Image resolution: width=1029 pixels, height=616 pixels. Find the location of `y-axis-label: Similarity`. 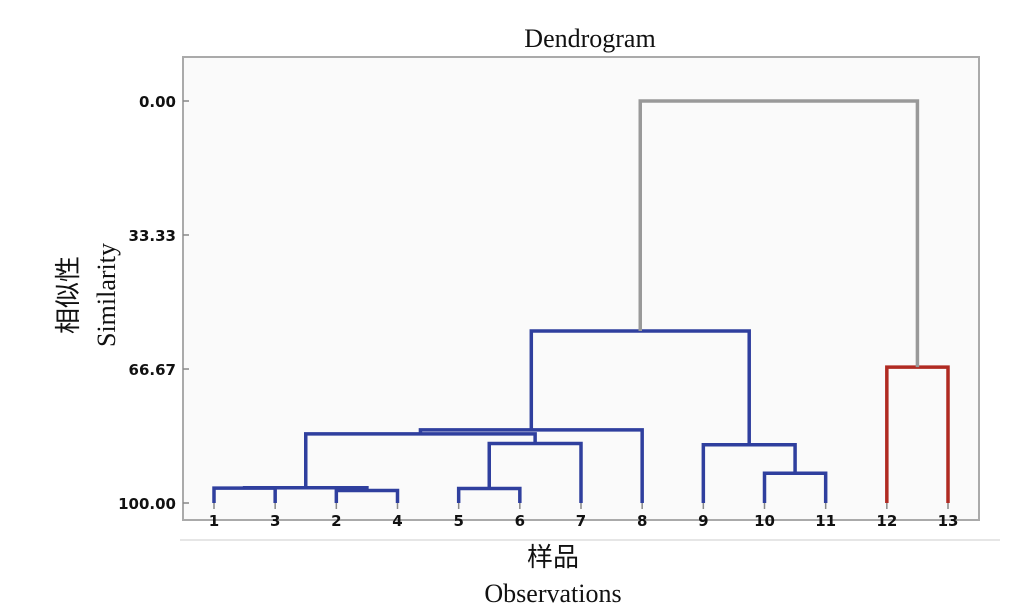

y-axis-label: Similarity is located at coordinates (106, 295).